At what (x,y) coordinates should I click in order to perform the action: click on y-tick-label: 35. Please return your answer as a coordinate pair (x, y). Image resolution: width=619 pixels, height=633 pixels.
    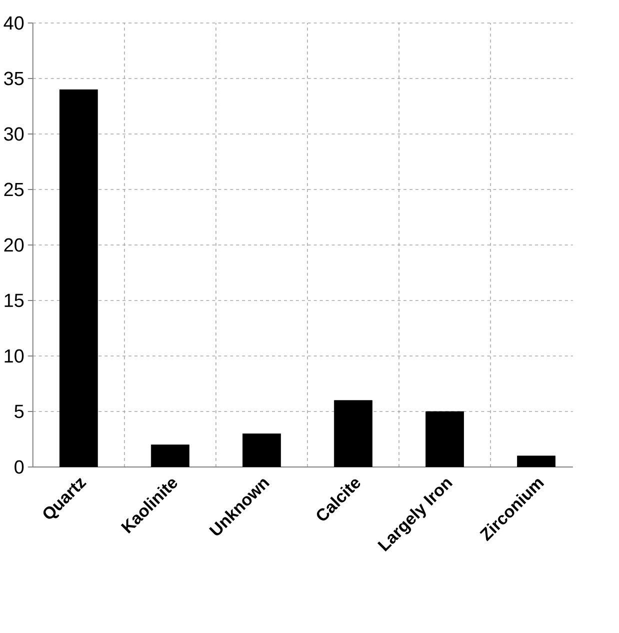
    Looking at the image, I should click on (14, 79).